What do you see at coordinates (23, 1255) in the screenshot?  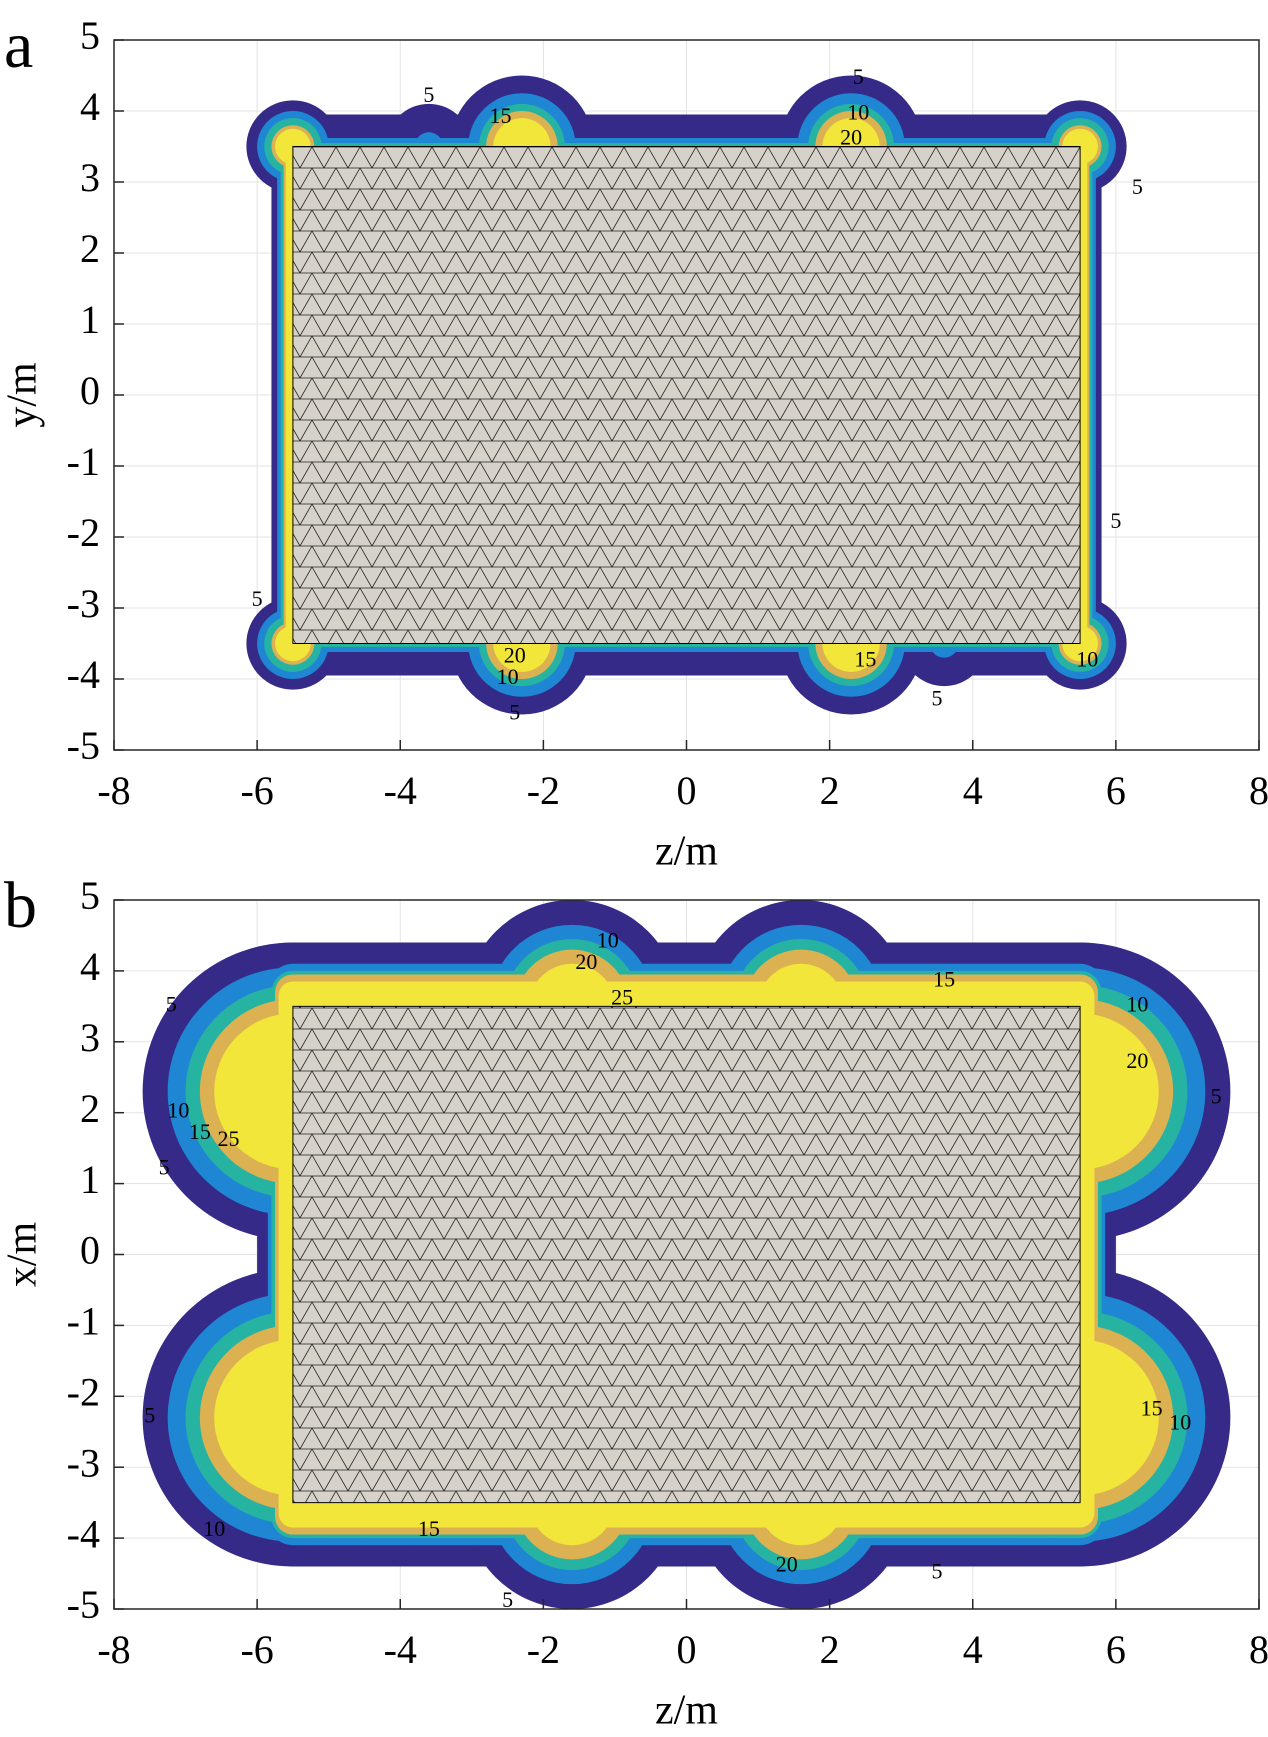 I see `y-axis-label: x/m` at bounding box center [23, 1255].